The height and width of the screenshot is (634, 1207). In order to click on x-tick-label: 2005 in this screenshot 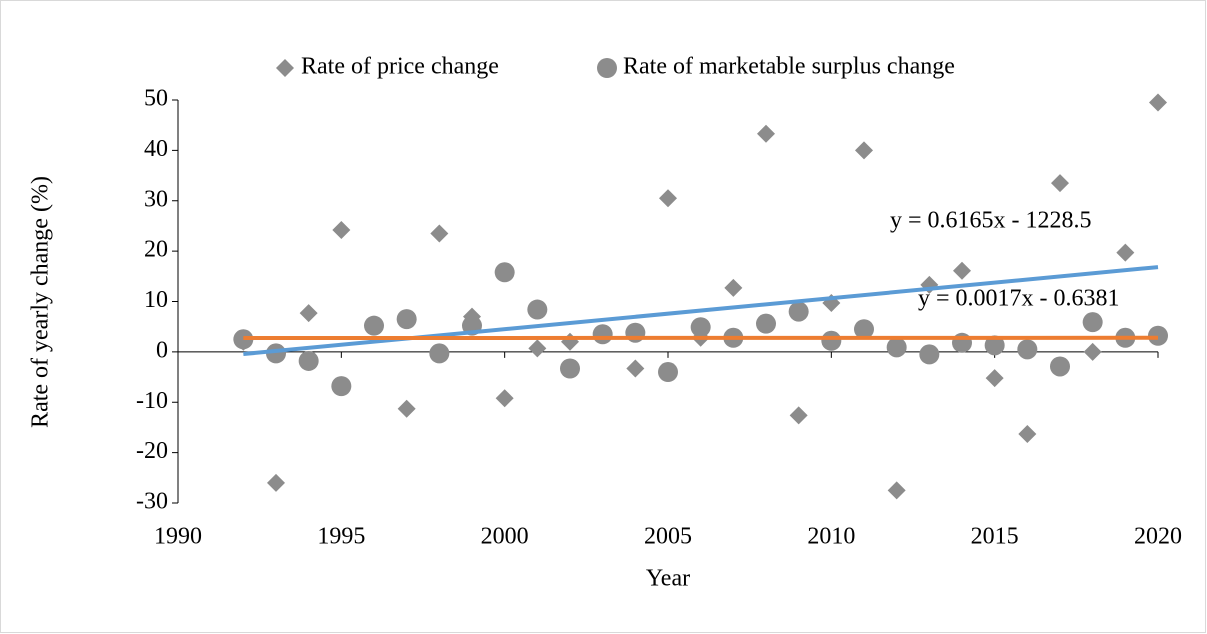, I will do `click(668, 537)`.